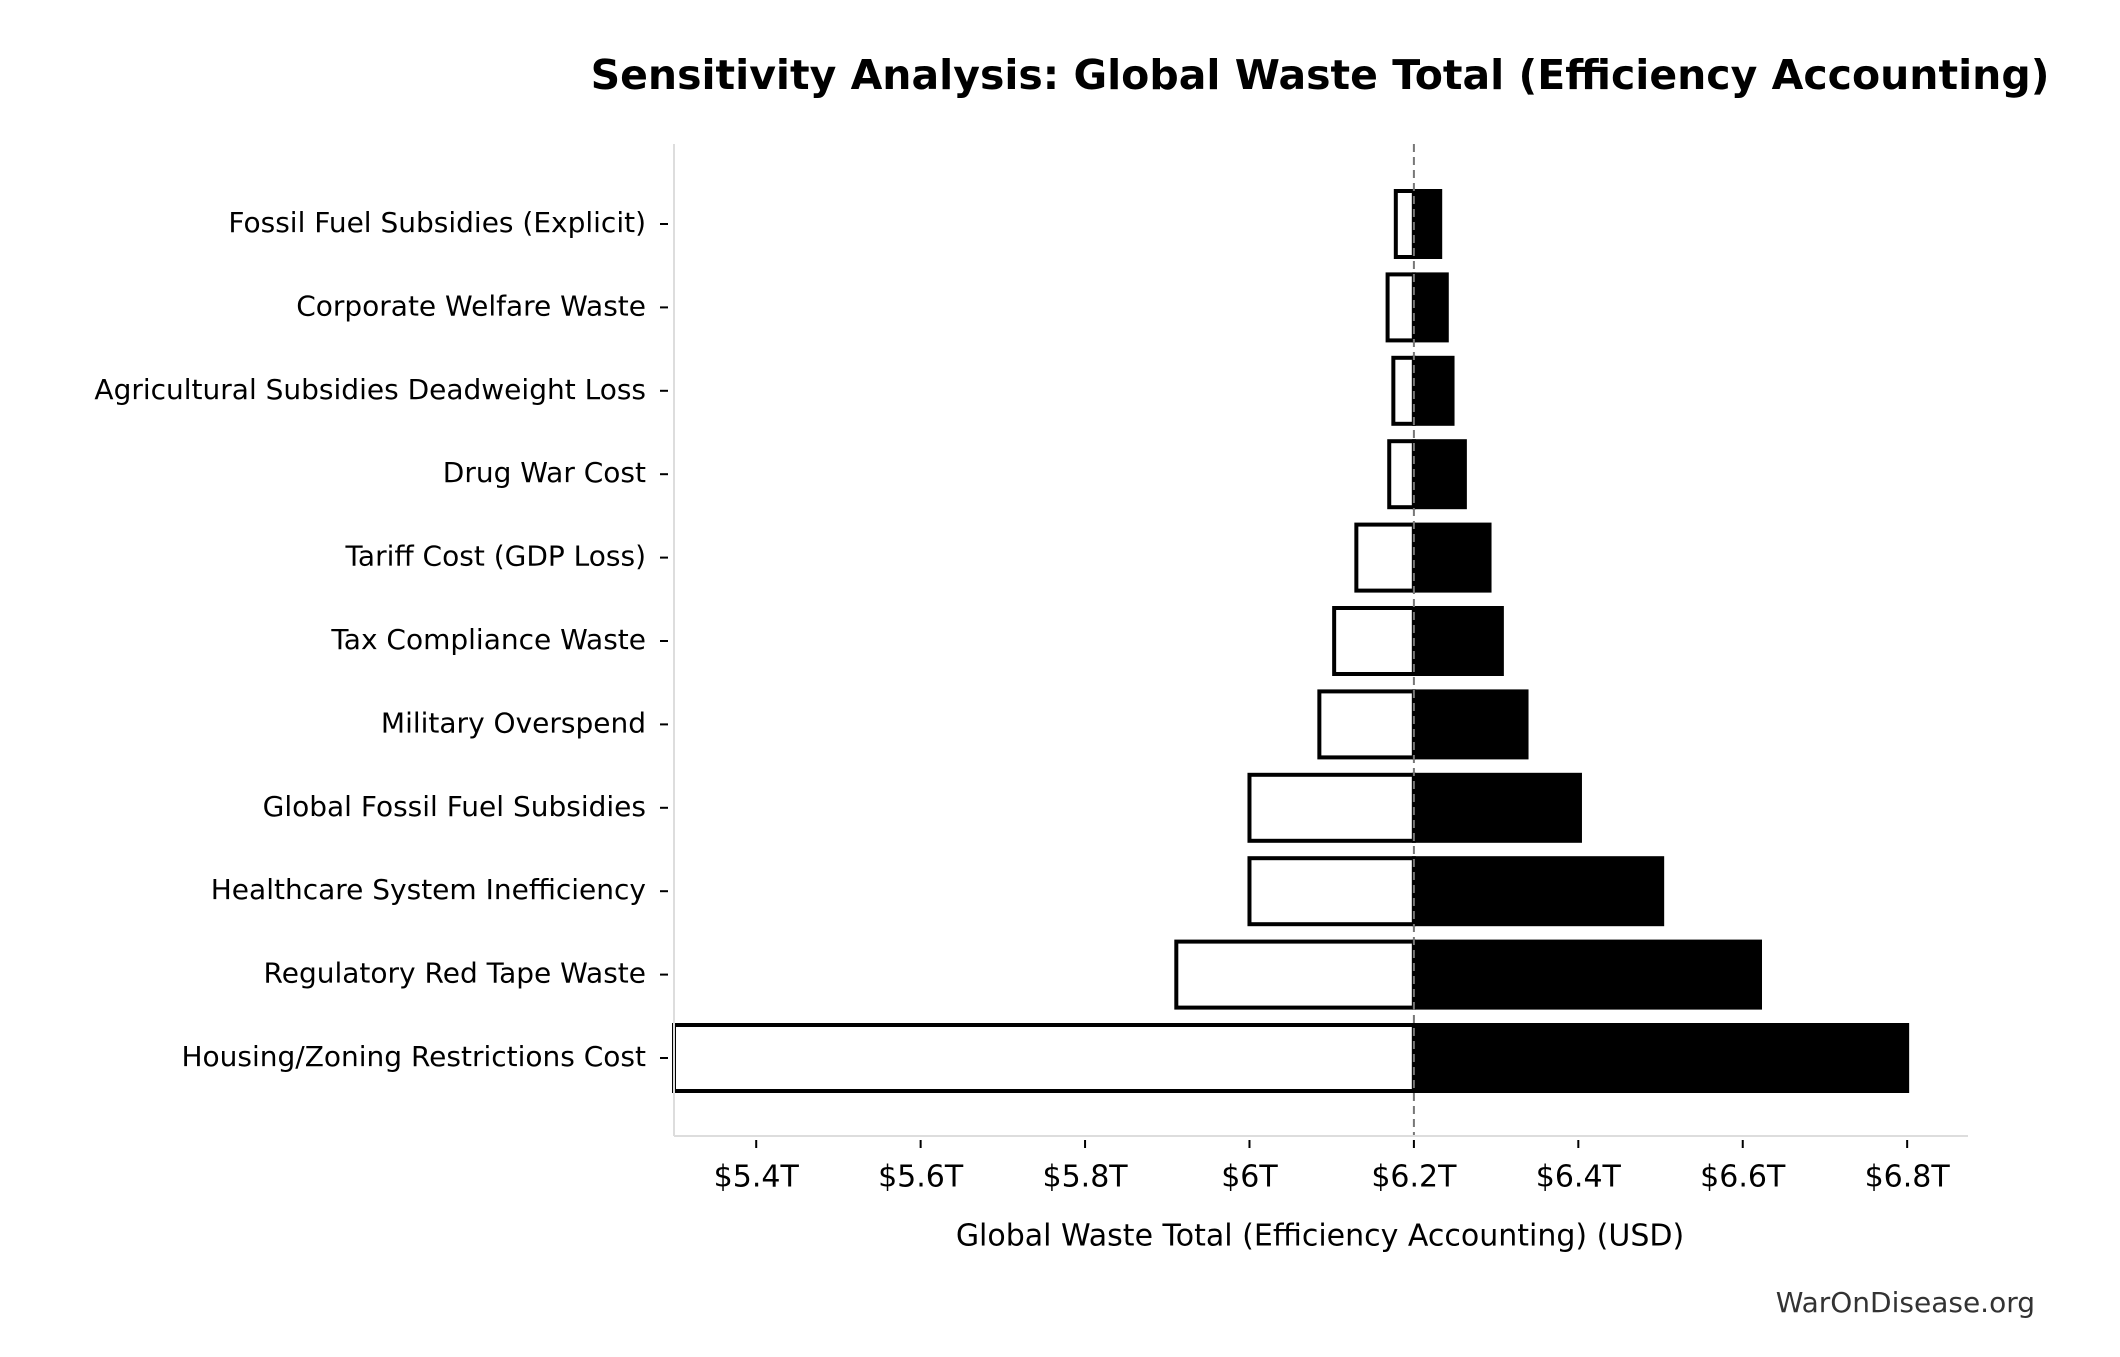  Describe the element at coordinates (454, 806) in the screenshot. I see `y-tick-label: Global Fossil Fuel Subsidies` at that location.